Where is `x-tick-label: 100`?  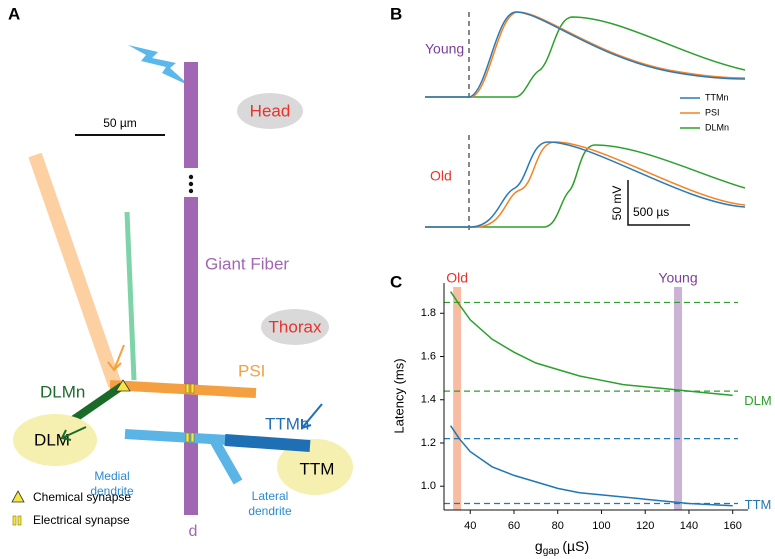
x-tick-label: 100 is located at coordinates (601, 526).